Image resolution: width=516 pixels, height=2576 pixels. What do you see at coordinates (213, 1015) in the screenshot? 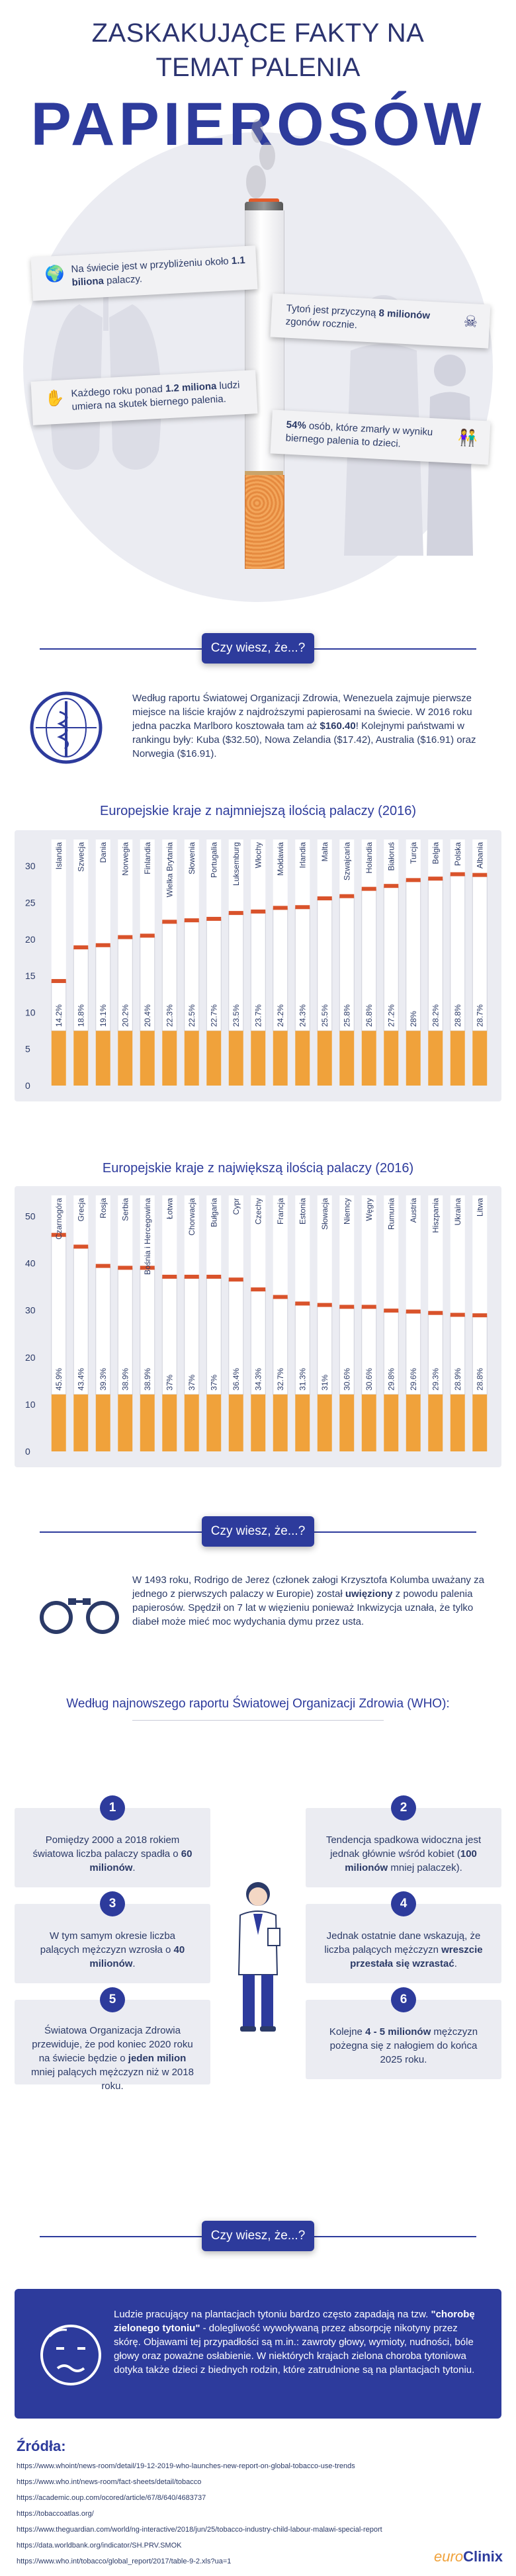
I see `bar-value-label: 22.7%` at bounding box center [213, 1015].